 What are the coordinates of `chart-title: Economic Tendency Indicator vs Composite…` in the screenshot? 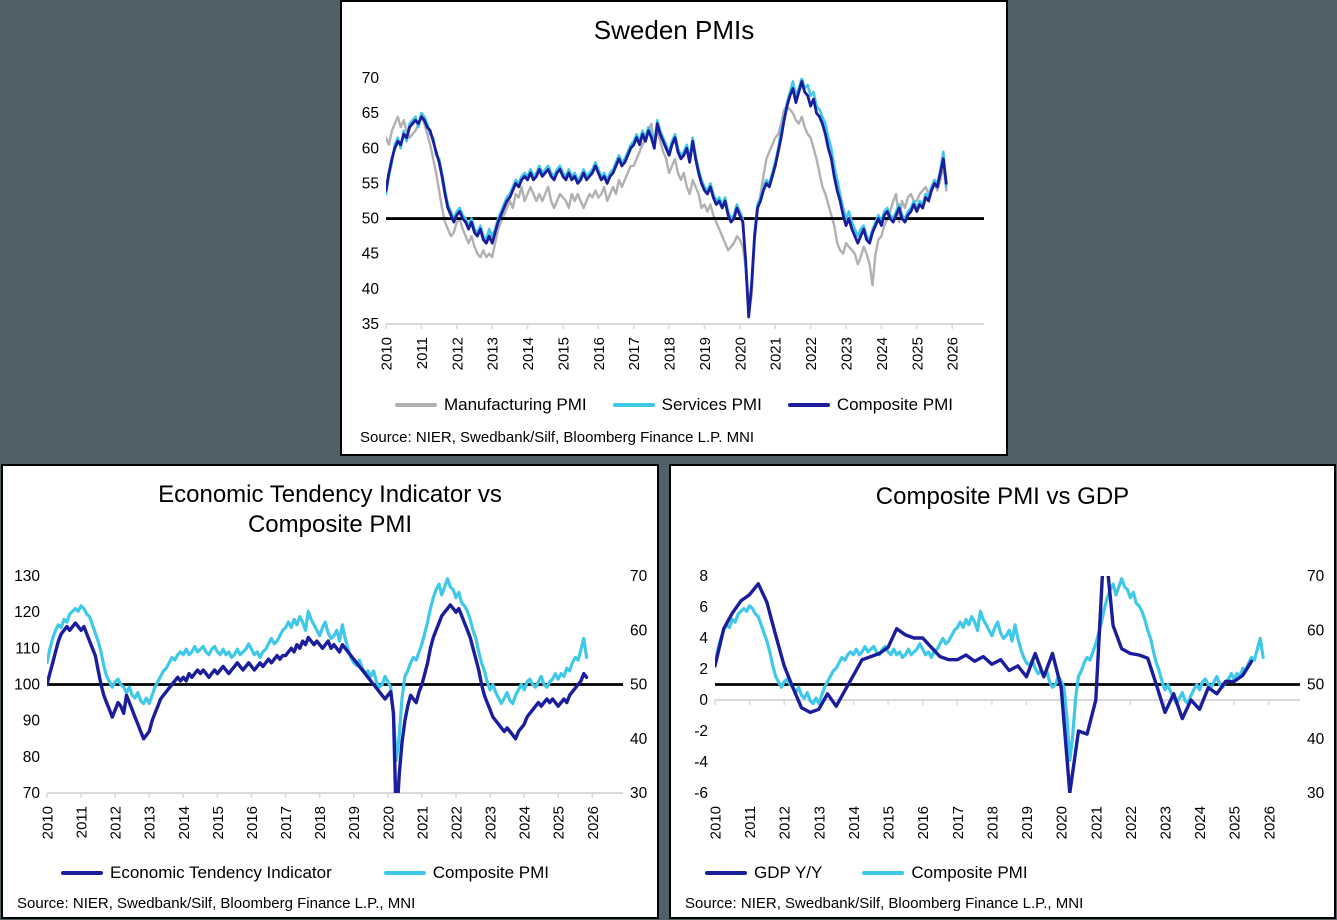 It's located at (330, 509).